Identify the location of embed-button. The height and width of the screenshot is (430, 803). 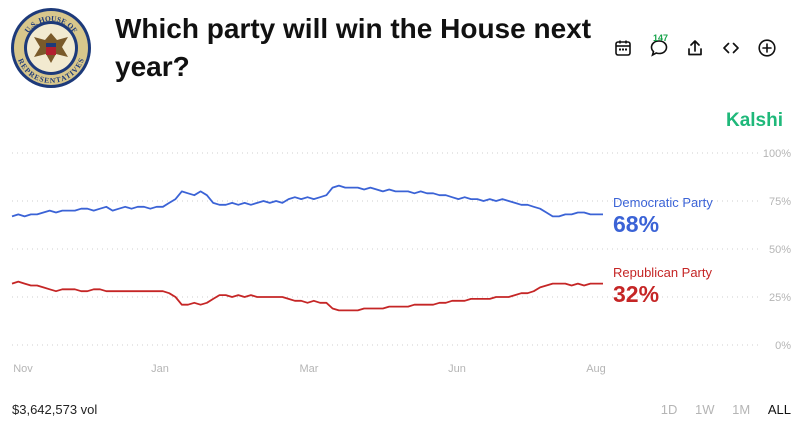
(731, 48).